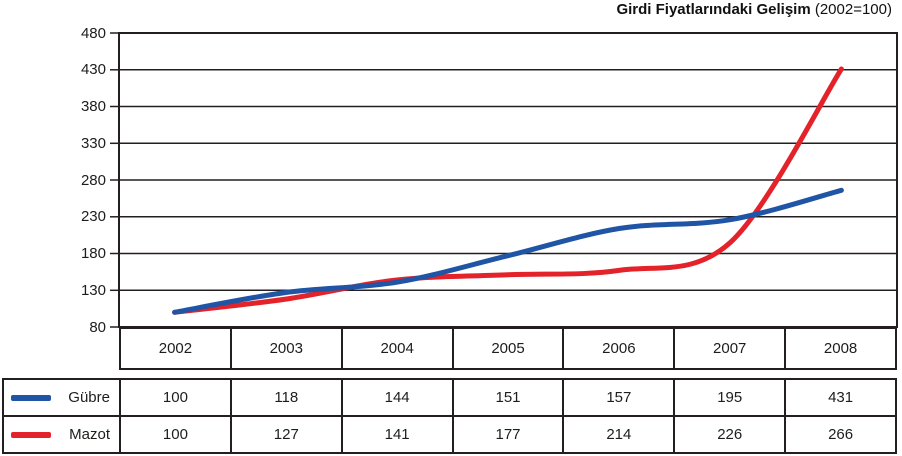 The width and height of the screenshot is (902, 456). I want to click on value-cell: 157, so click(617, 397).